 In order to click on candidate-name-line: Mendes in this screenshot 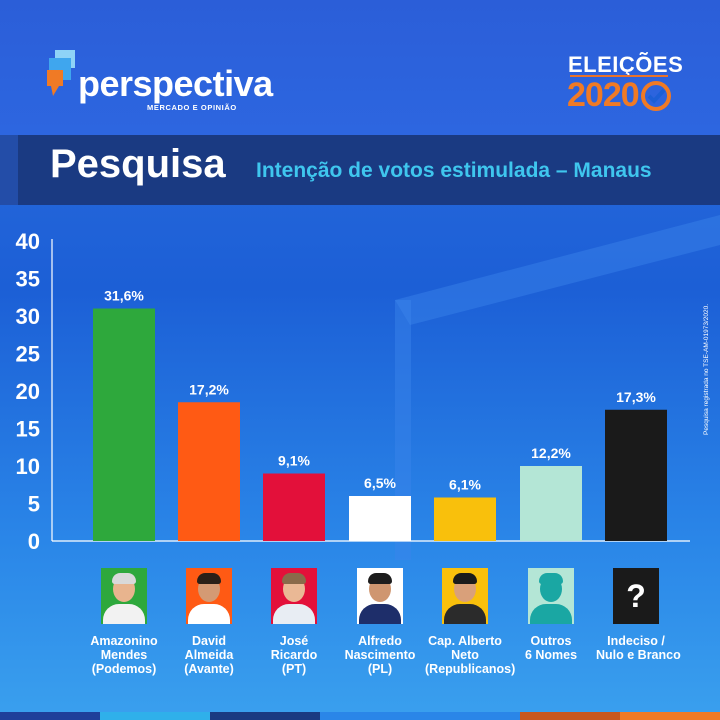, I will do `click(124, 655)`.